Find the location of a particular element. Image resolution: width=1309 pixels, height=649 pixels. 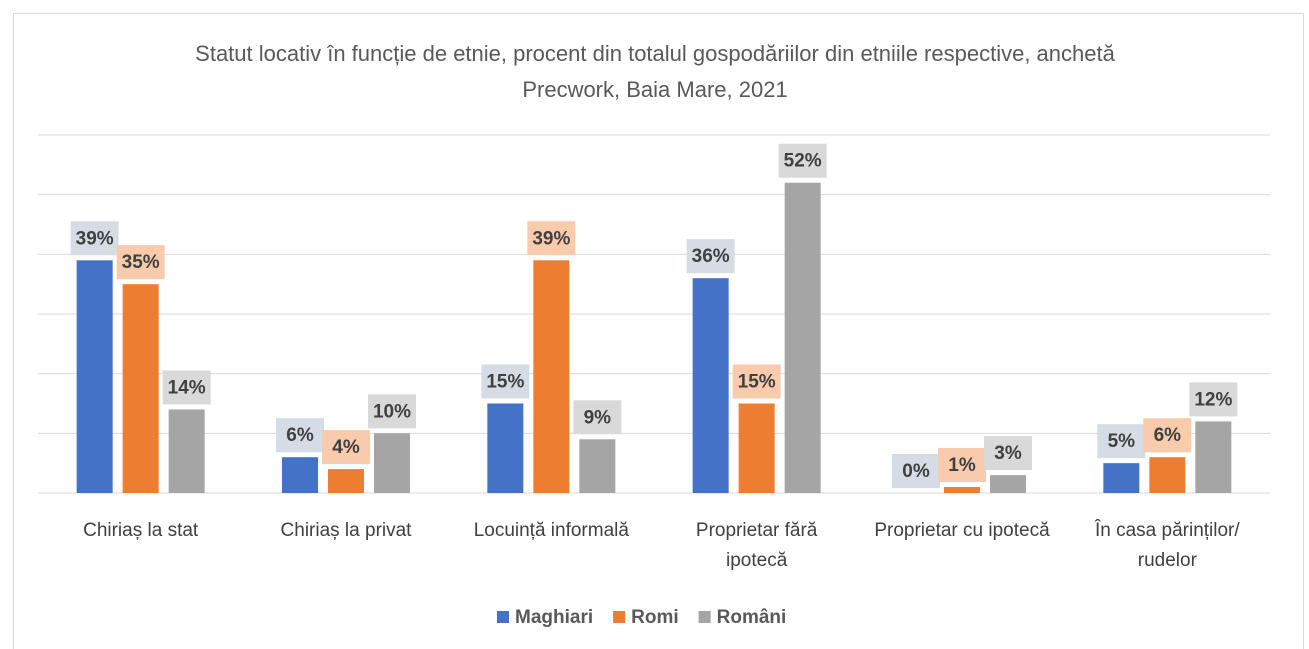

x-tick-label: Locuință informală is located at coordinates (551, 530).